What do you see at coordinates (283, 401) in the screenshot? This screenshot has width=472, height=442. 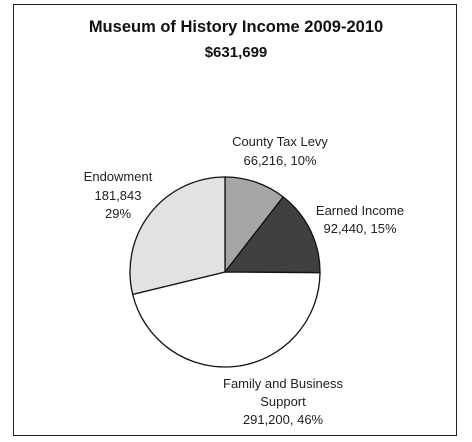 I see `label-family-business-line2: Support` at bounding box center [283, 401].